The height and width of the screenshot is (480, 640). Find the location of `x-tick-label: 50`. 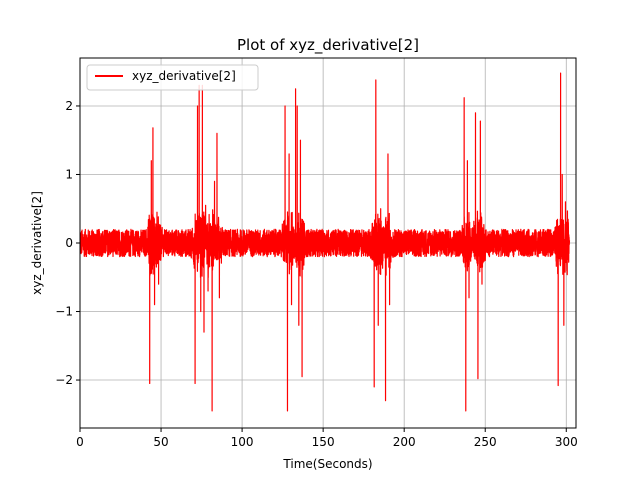

x-tick-label: 50 is located at coordinates (160, 442).